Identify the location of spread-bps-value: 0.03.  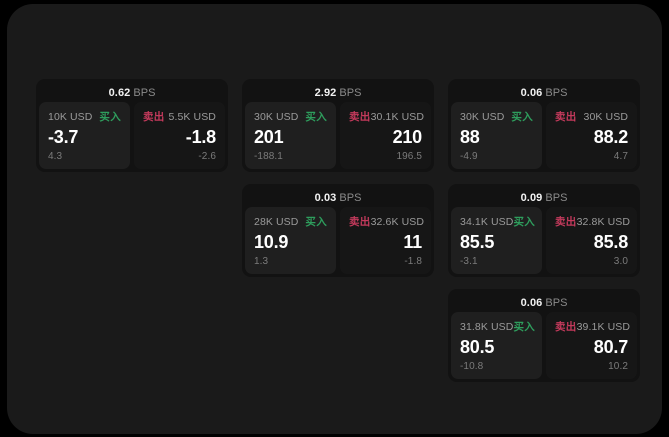
(325, 198).